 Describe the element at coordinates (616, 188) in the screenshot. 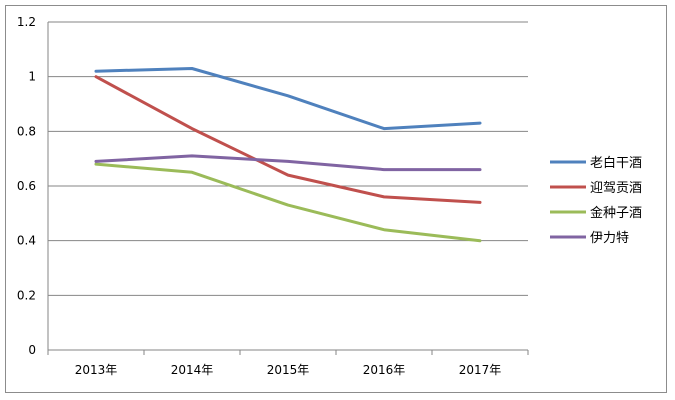

I see `legend-label: 迎驾贡酒` at that location.